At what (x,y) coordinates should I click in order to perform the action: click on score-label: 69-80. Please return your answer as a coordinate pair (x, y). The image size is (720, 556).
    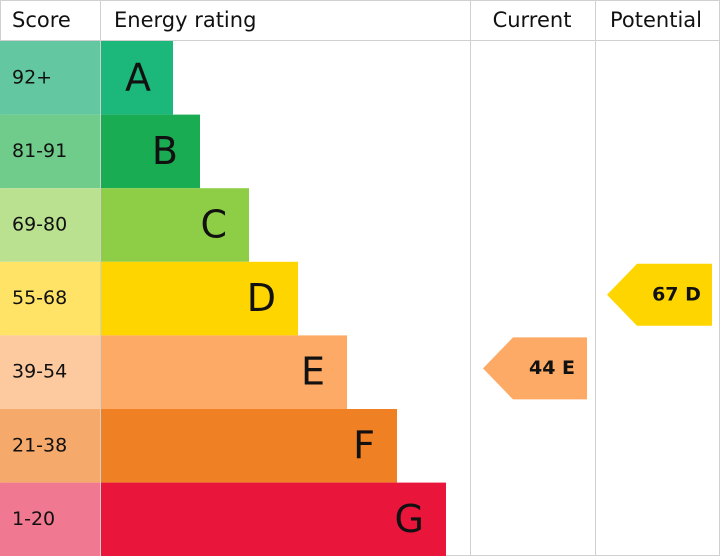
    Looking at the image, I should click on (39, 225).